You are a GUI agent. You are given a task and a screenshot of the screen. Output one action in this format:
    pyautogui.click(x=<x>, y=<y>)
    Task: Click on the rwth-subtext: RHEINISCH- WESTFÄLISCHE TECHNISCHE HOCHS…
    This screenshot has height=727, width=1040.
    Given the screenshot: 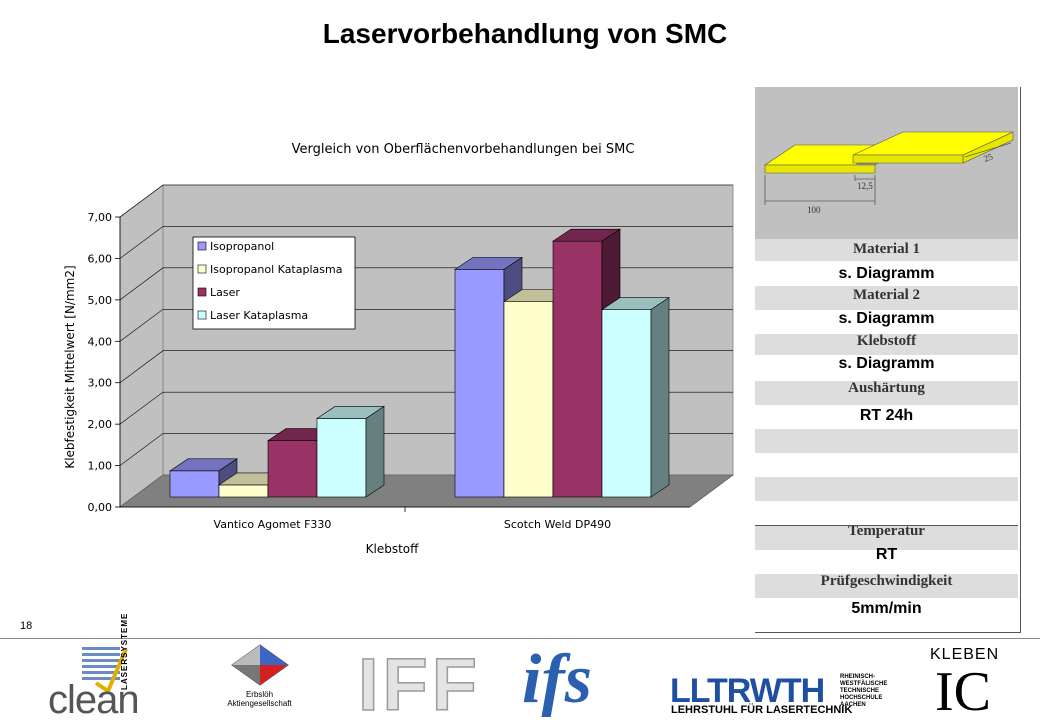 What is the action you would take?
    pyautogui.click(x=863, y=691)
    